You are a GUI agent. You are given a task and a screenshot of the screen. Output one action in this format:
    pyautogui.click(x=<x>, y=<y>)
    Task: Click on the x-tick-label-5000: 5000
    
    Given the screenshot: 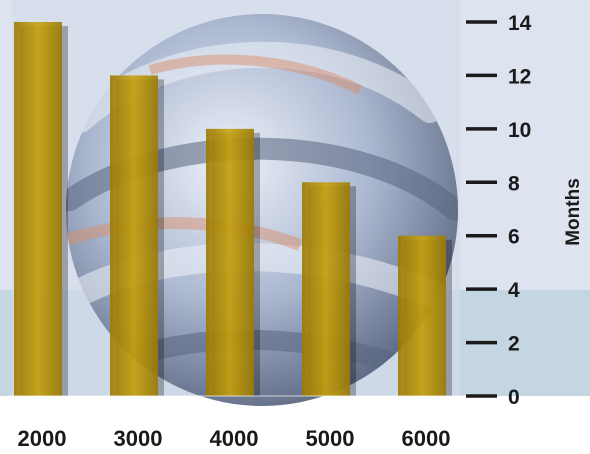 What is the action you would take?
    pyautogui.click(x=330, y=438)
    